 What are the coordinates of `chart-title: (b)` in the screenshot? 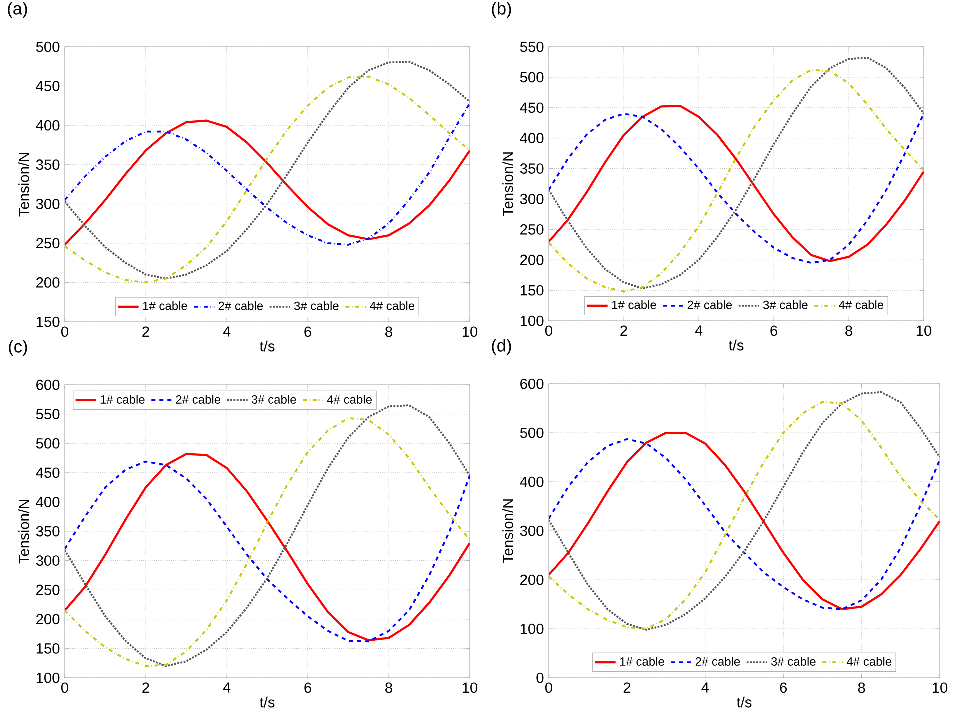 It's located at (502, 10).